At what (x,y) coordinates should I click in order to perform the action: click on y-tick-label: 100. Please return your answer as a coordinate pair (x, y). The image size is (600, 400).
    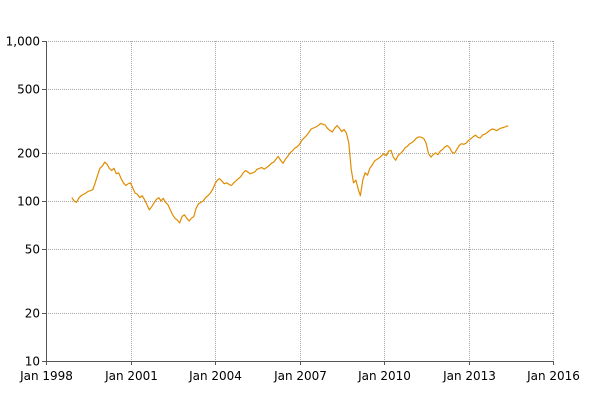
    Looking at the image, I should click on (28, 202).